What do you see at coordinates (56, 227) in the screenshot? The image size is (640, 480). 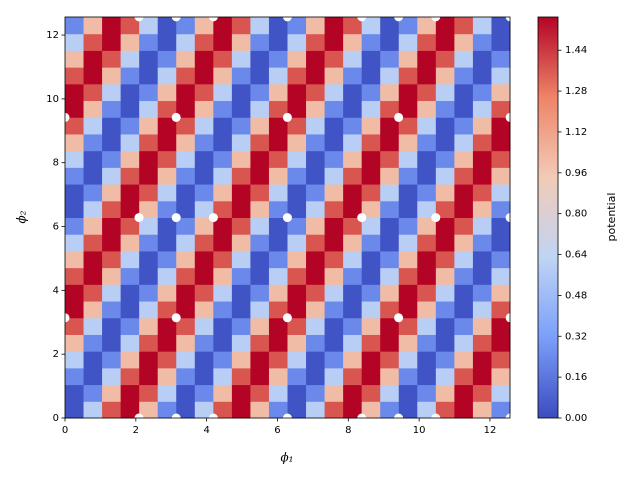 I see `y-tick-label: 6` at bounding box center [56, 227].